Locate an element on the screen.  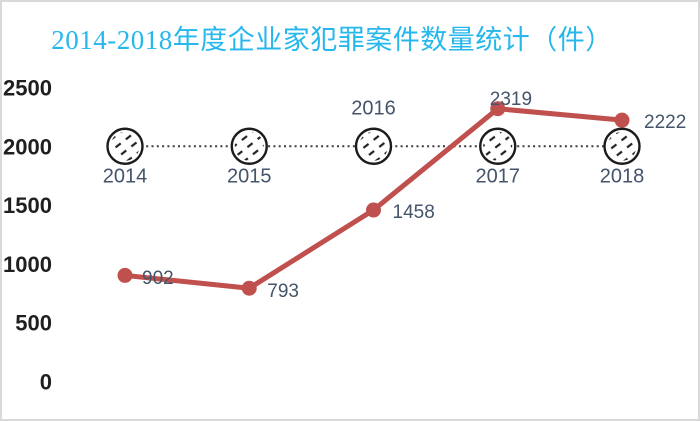
chart-title: 2014-2018年度企业家犯罪案件数量统计（件） is located at coordinates (332, 40).